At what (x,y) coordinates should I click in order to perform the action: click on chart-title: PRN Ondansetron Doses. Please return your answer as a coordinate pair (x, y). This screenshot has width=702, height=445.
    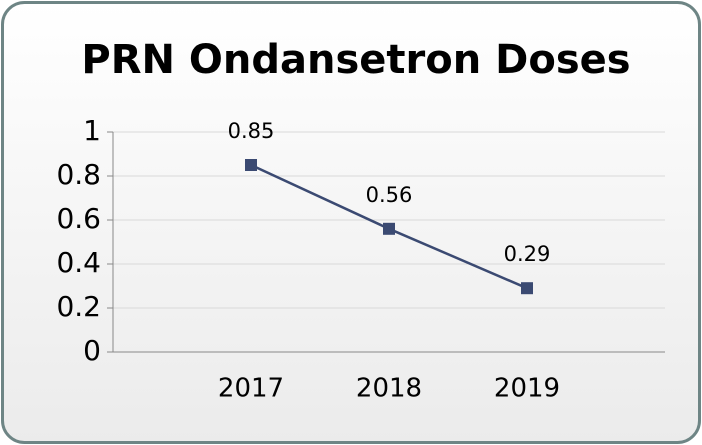
    Looking at the image, I should click on (355, 60).